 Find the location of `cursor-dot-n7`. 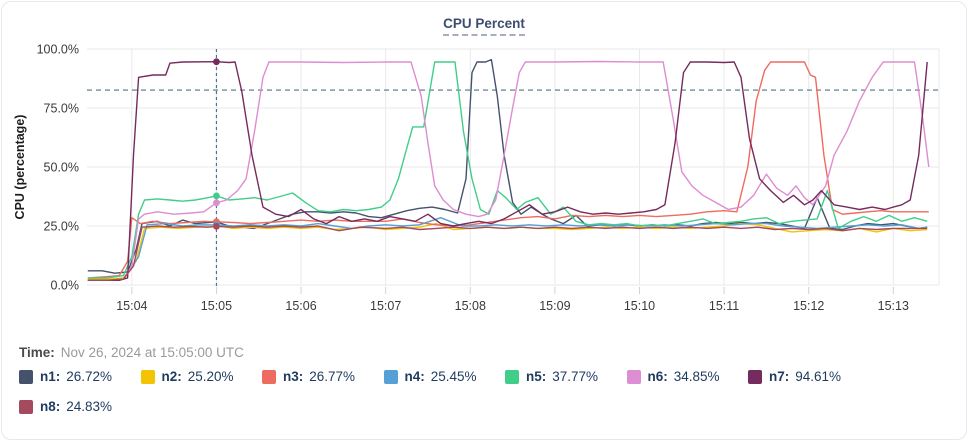

cursor-dot-n7 is located at coordinates (216, 62).